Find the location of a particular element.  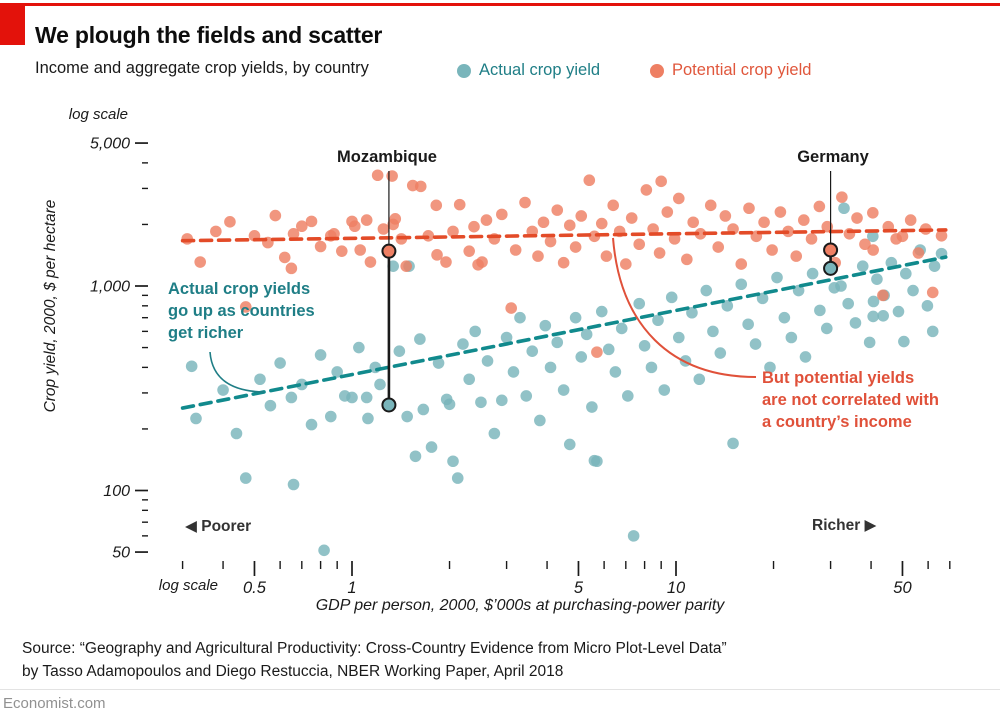

y-tick-label: 100 is located at coordinates (116, 491).